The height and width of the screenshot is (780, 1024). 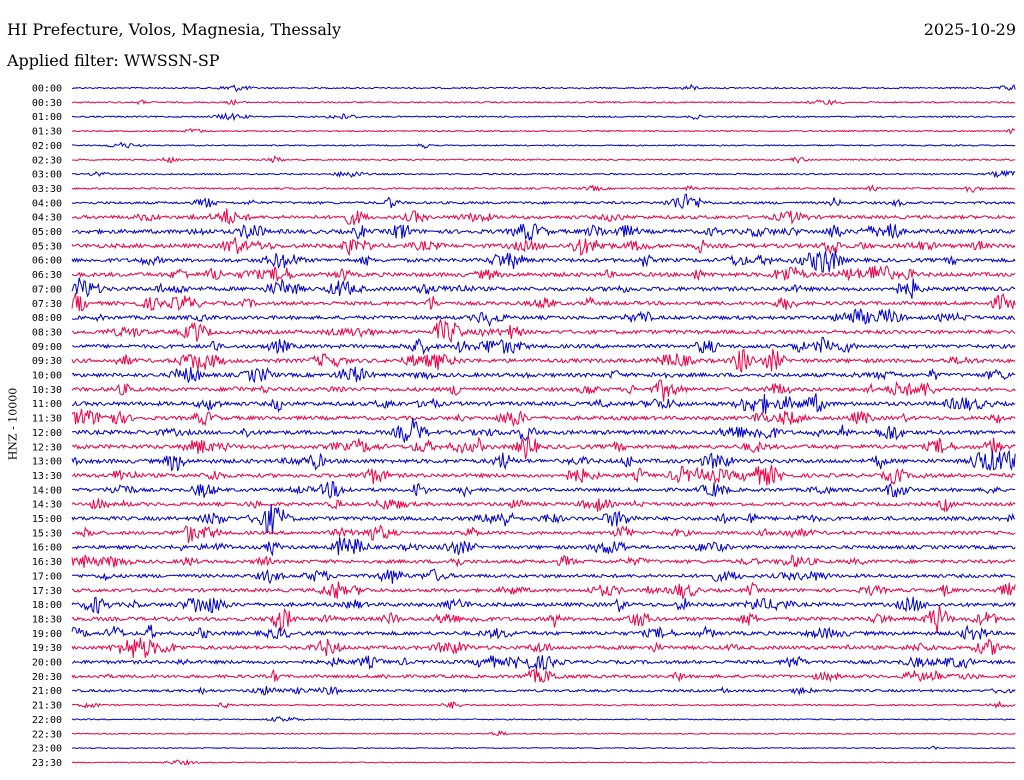 What do you see at coordinates (47, 117) in the screenshot?
I see `time-tick-label: 01:00` at bounding box center [47, 117].